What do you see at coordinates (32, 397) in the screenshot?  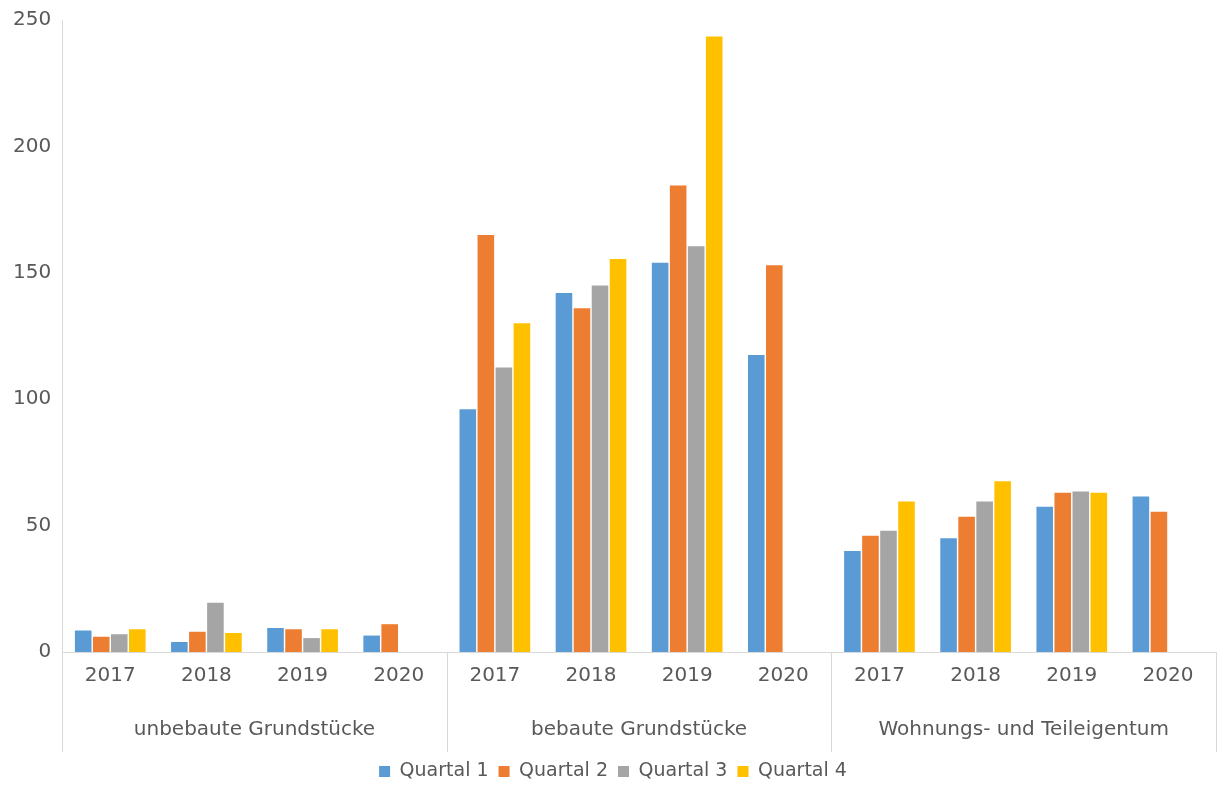 I see `y-tick-label: 100` at bounding box center [32, 397].